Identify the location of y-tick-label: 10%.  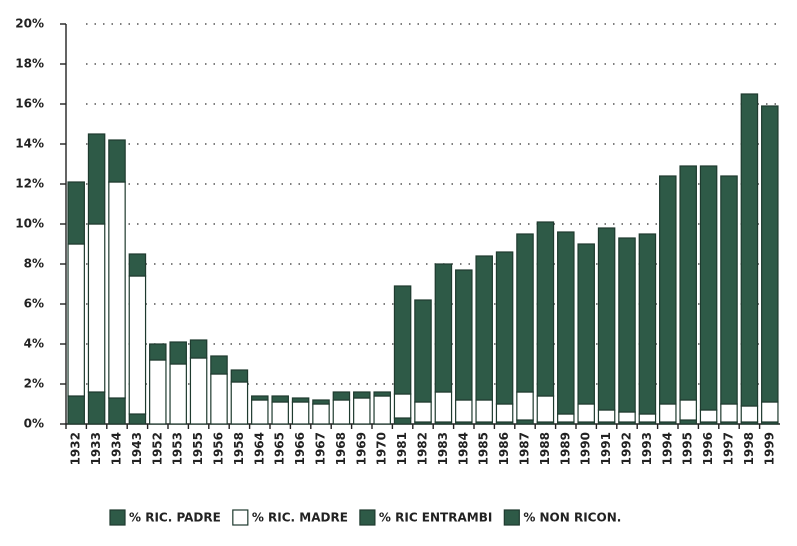
(29, 224).